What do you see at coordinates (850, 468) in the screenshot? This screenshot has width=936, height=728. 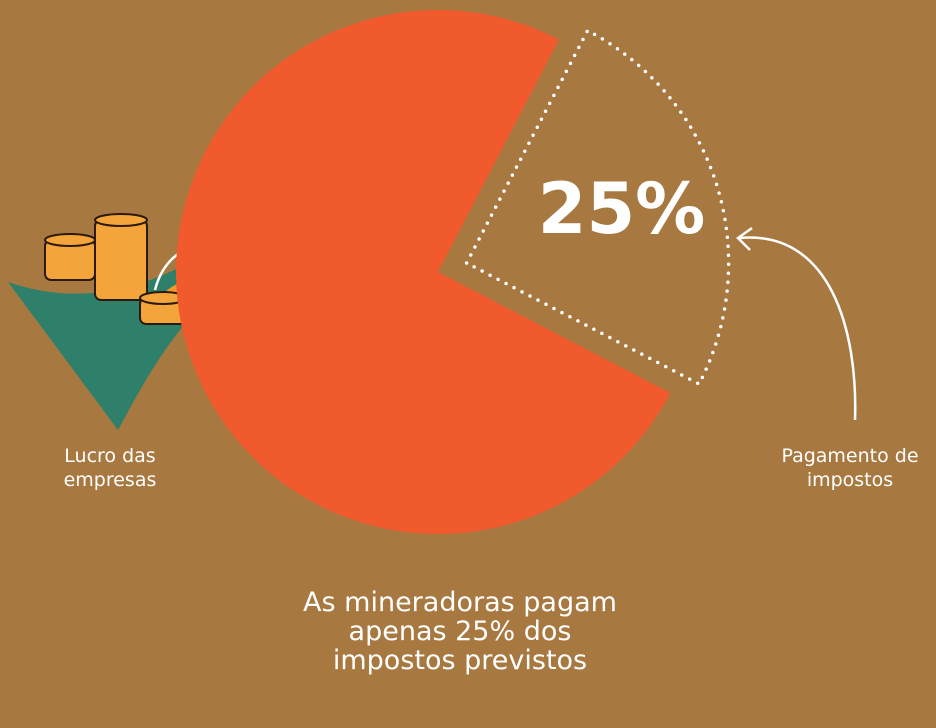 I see `category-label: Pagamento de impostos` at bounding box center [850, 468].